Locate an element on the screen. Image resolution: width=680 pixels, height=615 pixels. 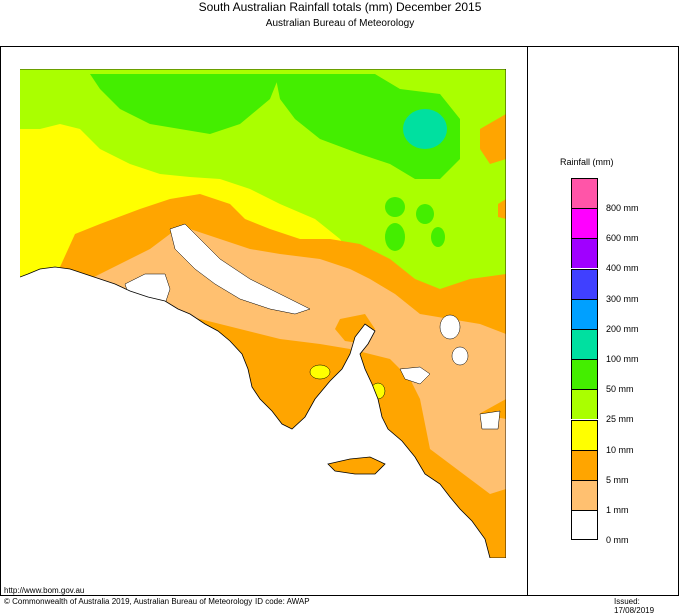
footer-id-code: ID code: AWAP is located at coordinates (282, 601).